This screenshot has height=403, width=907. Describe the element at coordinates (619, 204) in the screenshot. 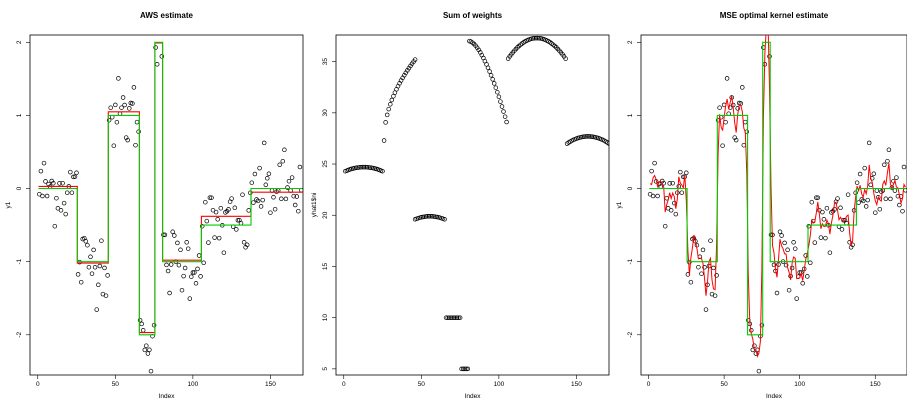

I see `y-axis-label: y1` at that location.